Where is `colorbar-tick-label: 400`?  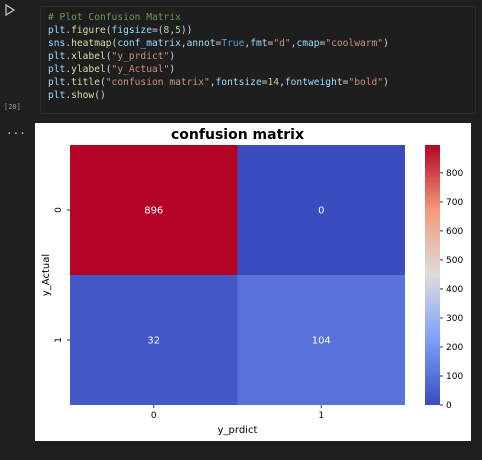 colorbar-tick-label: 400 is located at coordinates (454, 290).